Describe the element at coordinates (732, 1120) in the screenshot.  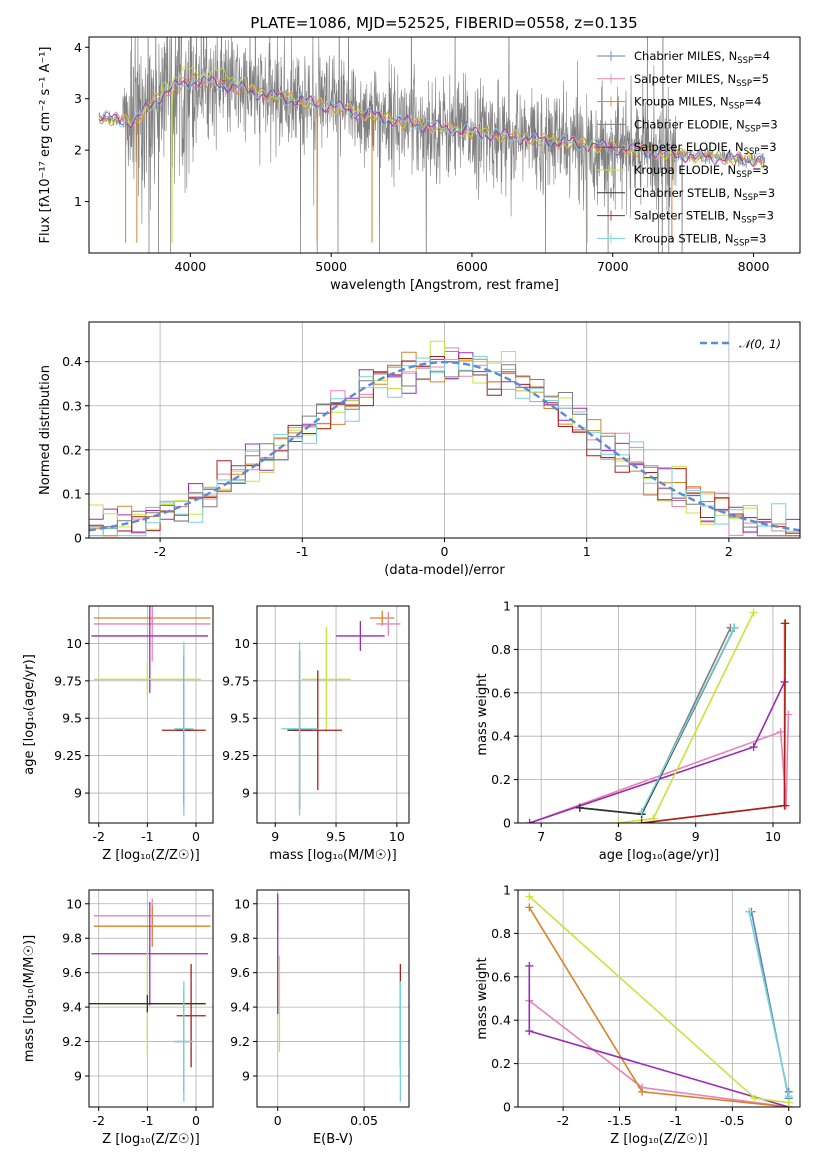
I see `mass-weight-vs-metallicity-xtick-label-3: -0.5` at that location.